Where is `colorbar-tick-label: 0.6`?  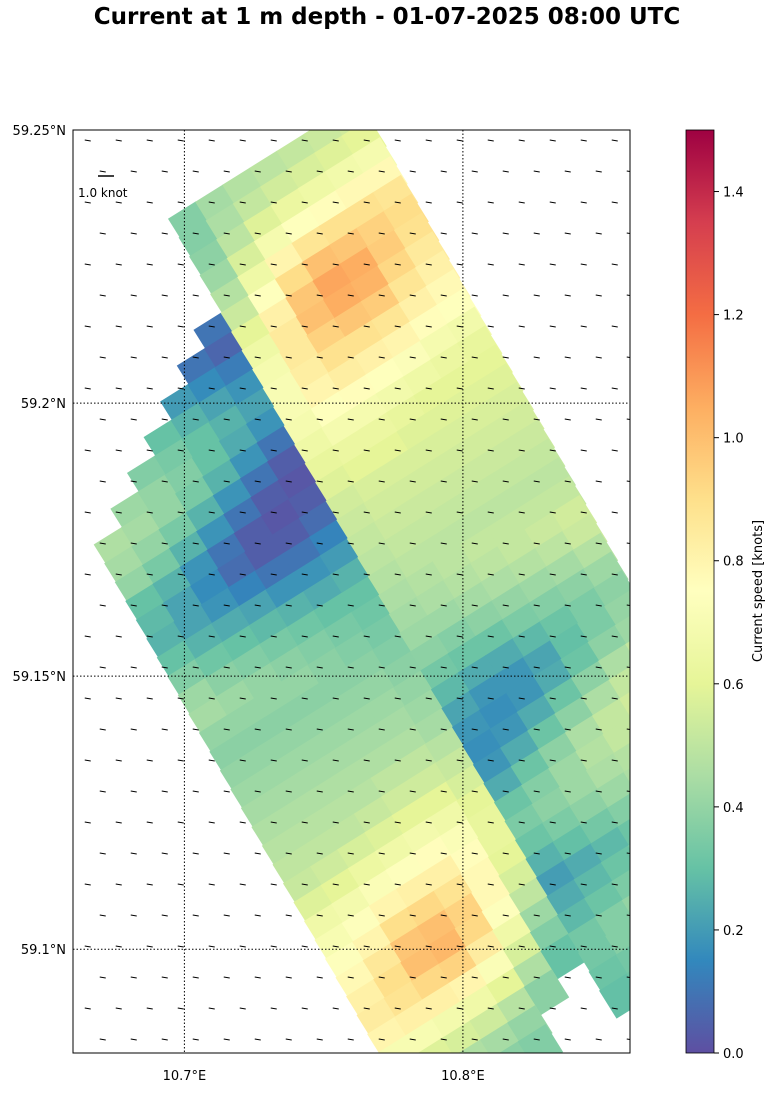
colorbar-tick-label: 0.6 is located at coordinates (733, 685).